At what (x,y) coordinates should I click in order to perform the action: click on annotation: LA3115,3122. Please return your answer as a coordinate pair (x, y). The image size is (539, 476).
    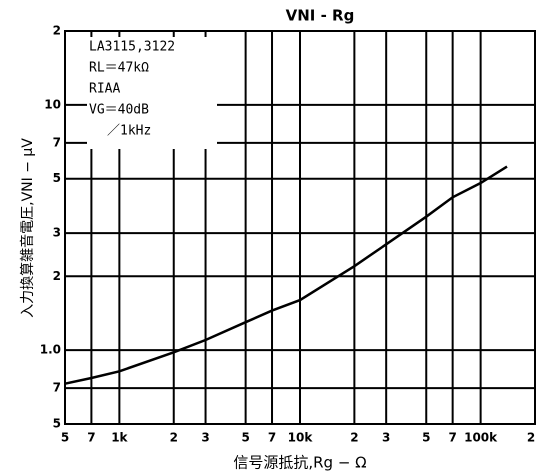
    Looking at the image, I should click on (132, 47).